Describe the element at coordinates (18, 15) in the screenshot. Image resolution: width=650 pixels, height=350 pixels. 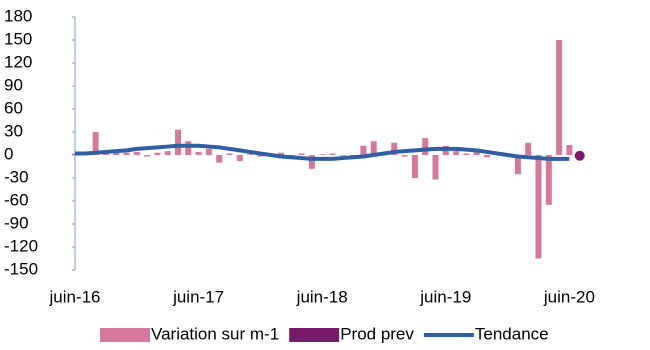
I see `y-tick-label: 180` at that location.